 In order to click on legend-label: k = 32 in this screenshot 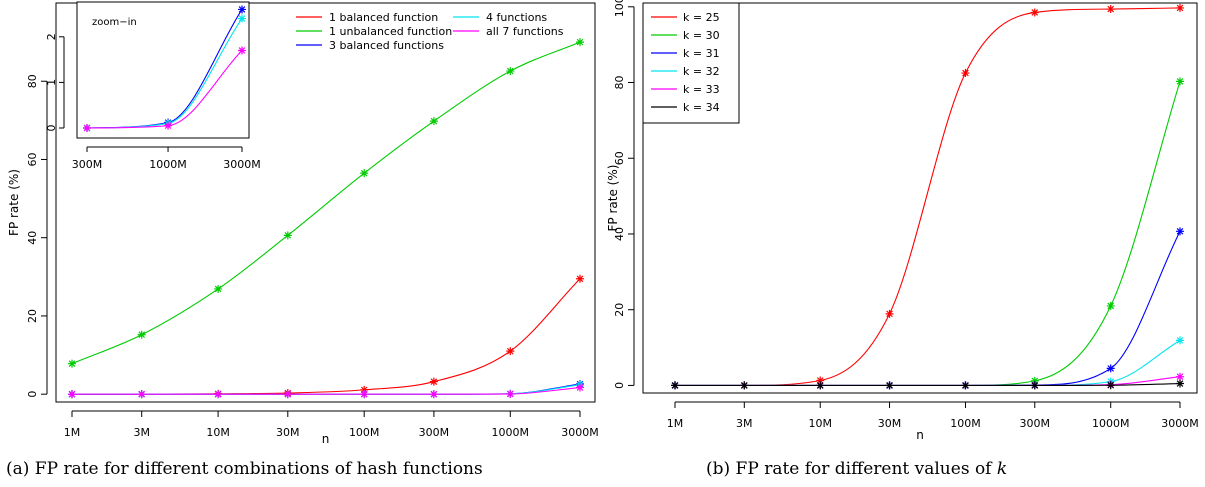, I will do `click(701, 71)`.